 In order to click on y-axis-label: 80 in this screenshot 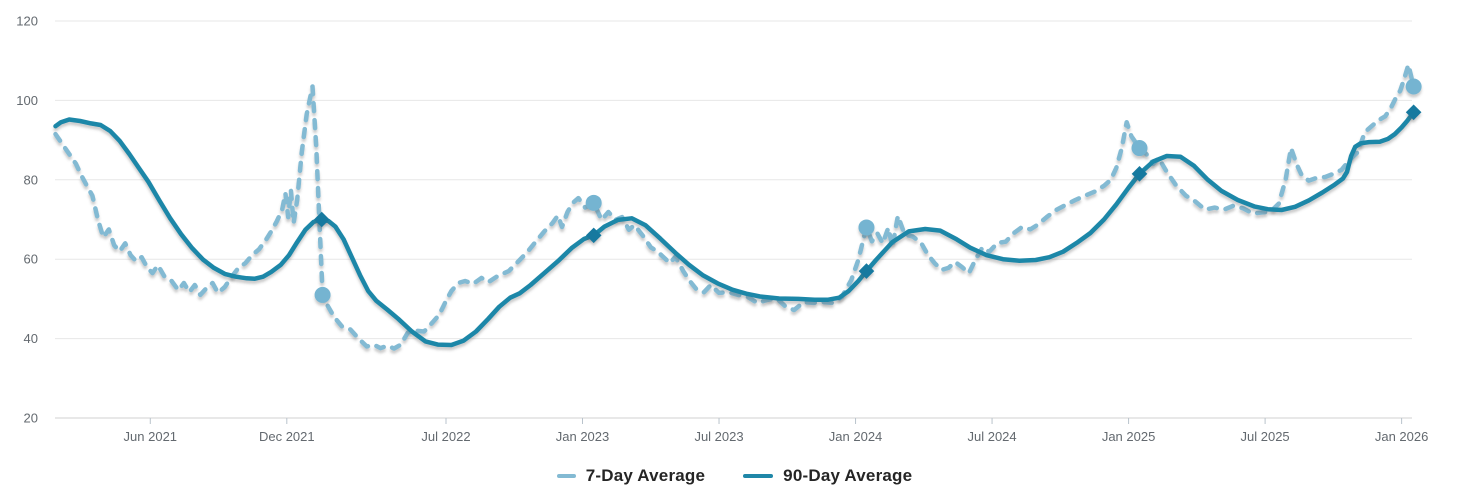, I will do `click(31, 179)`.